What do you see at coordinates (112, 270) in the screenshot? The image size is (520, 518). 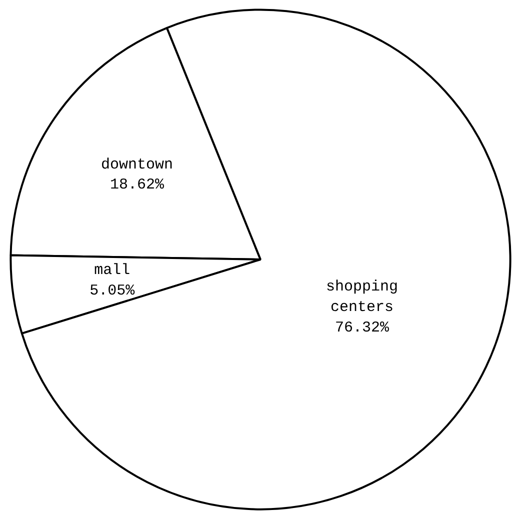 I see `slice-label: mall` at bounding box center [112, 270].